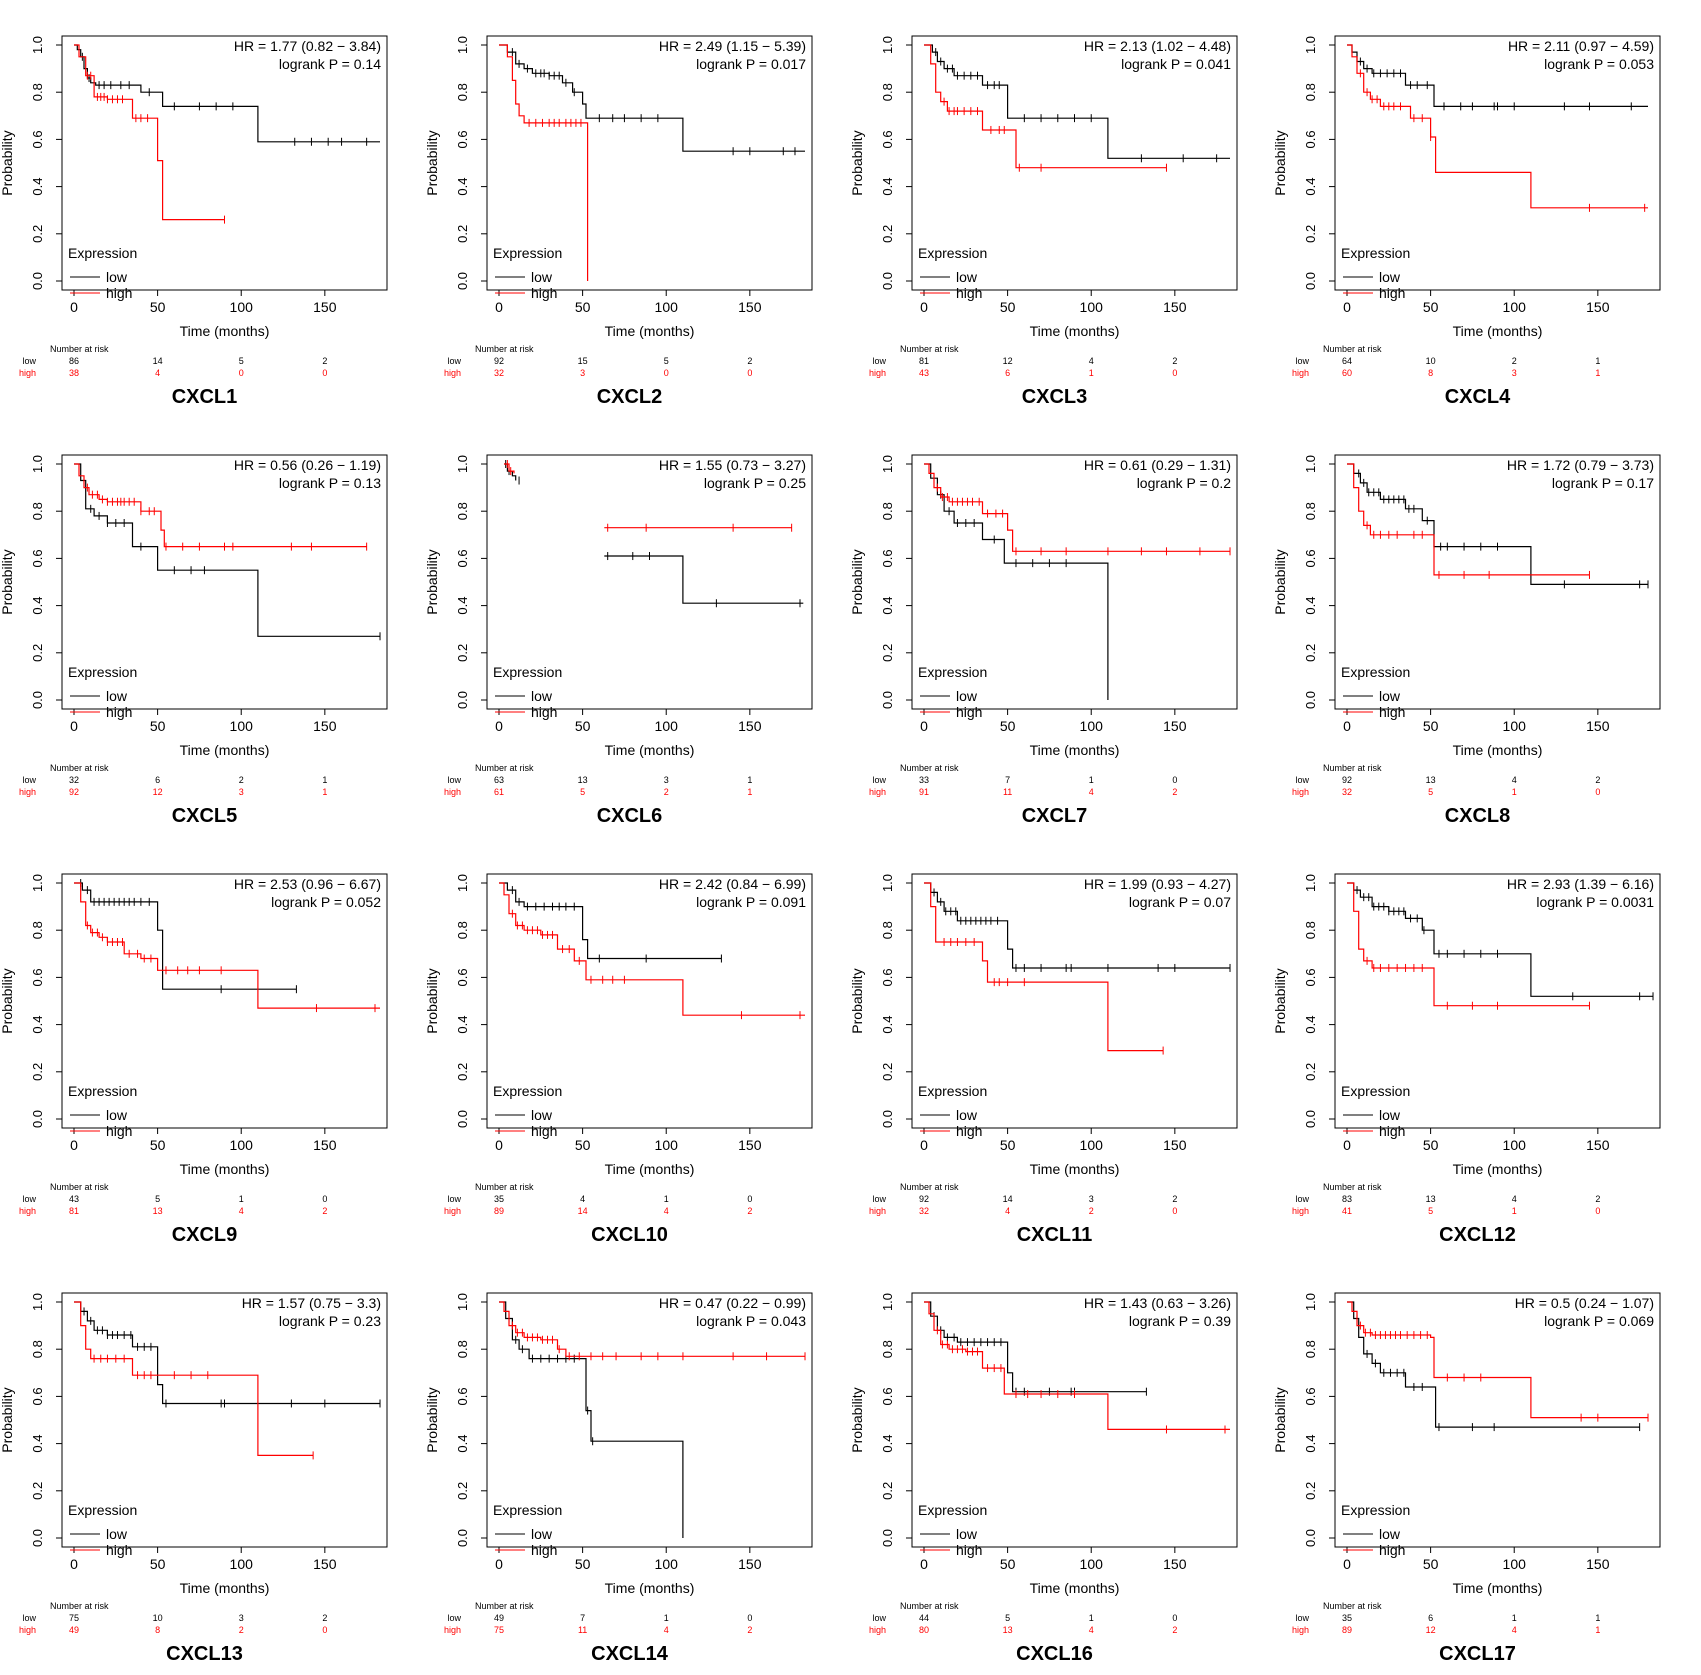 This screenshot has width=1701, height=1675. What do you see at coordinates (582, 373) in the screenshot?
I see `risk-high-count: 3` at bounding box center [582, 373].